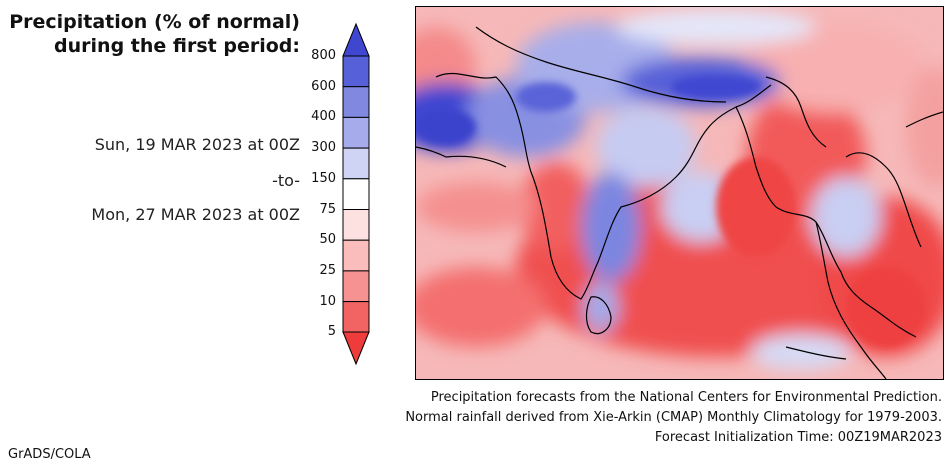 This screenshot has width=950, height=476. I want to click on software-credit: GrADS/COLA, so click(49, 454).